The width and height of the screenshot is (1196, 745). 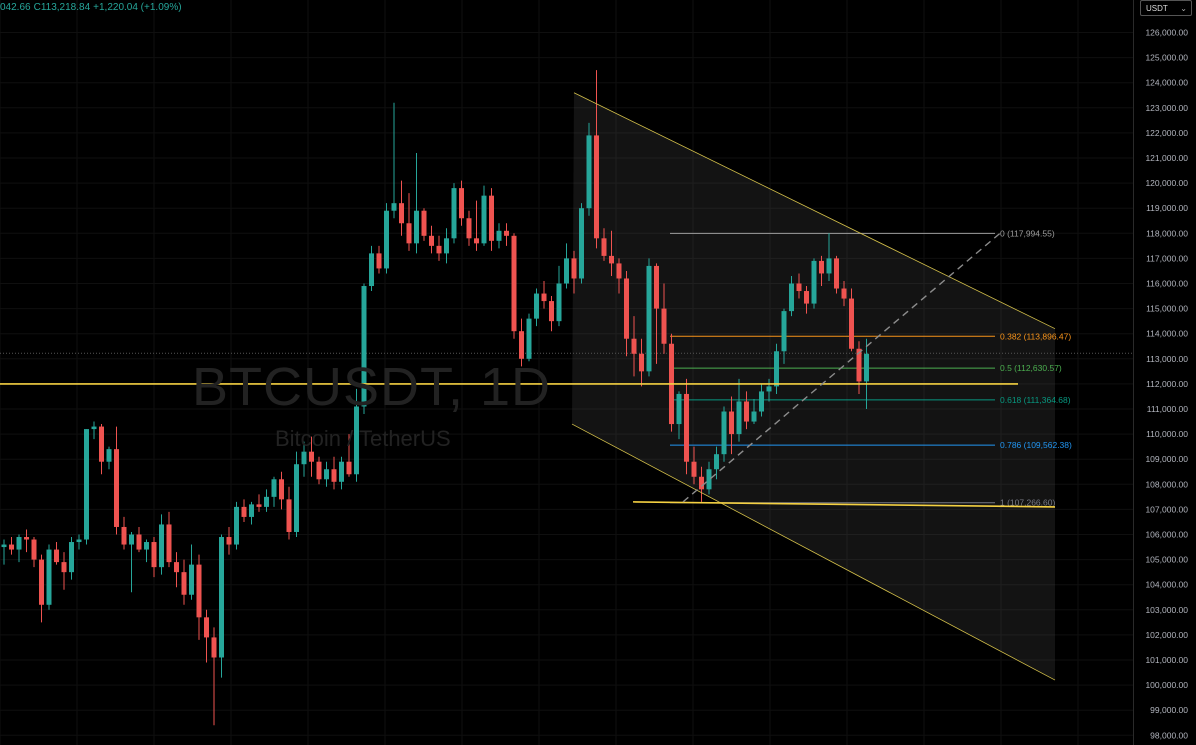 What do you see at coordinates (1167, 359) in the screenshot?
I see `y-tick-label: 113,000.00` at bounding box center [1167, 359].